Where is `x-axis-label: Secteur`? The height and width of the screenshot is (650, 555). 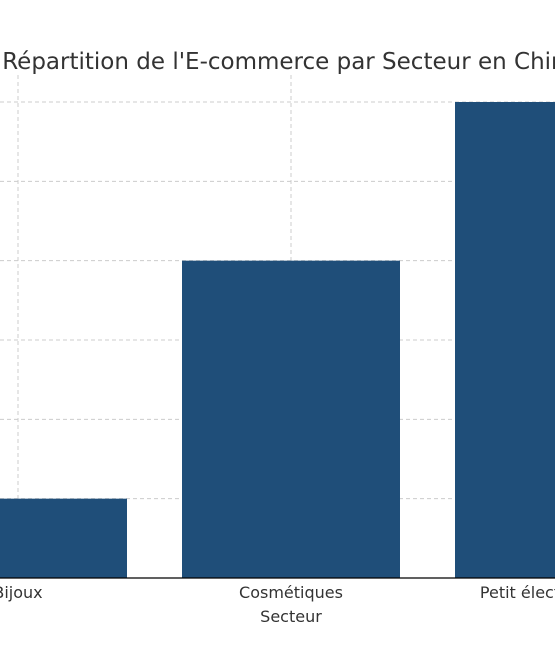 x-axis-label: Secteur is located at coordinates (291, 616).